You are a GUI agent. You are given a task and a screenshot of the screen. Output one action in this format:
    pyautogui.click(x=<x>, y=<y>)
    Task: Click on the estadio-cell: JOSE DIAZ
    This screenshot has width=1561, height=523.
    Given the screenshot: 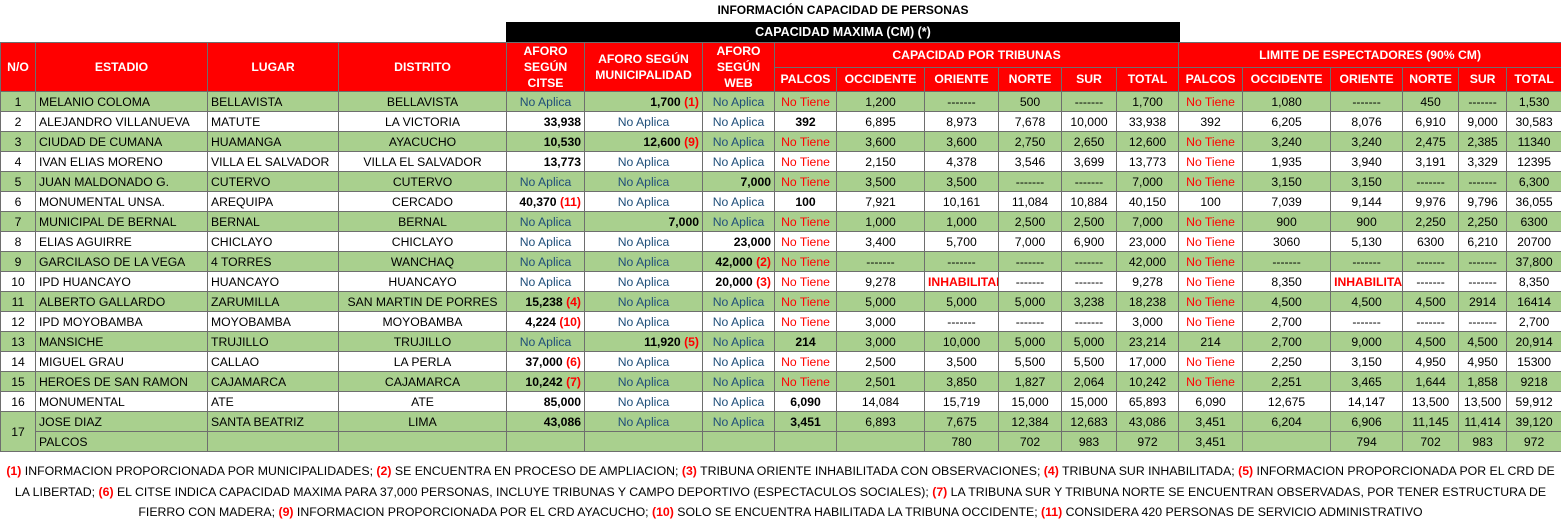 What is the action you would take?
    pyautogui.click(x=122, y=422)
    